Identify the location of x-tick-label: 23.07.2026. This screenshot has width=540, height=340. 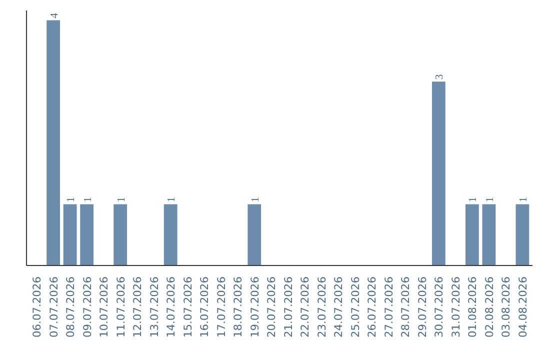
(321, 307).